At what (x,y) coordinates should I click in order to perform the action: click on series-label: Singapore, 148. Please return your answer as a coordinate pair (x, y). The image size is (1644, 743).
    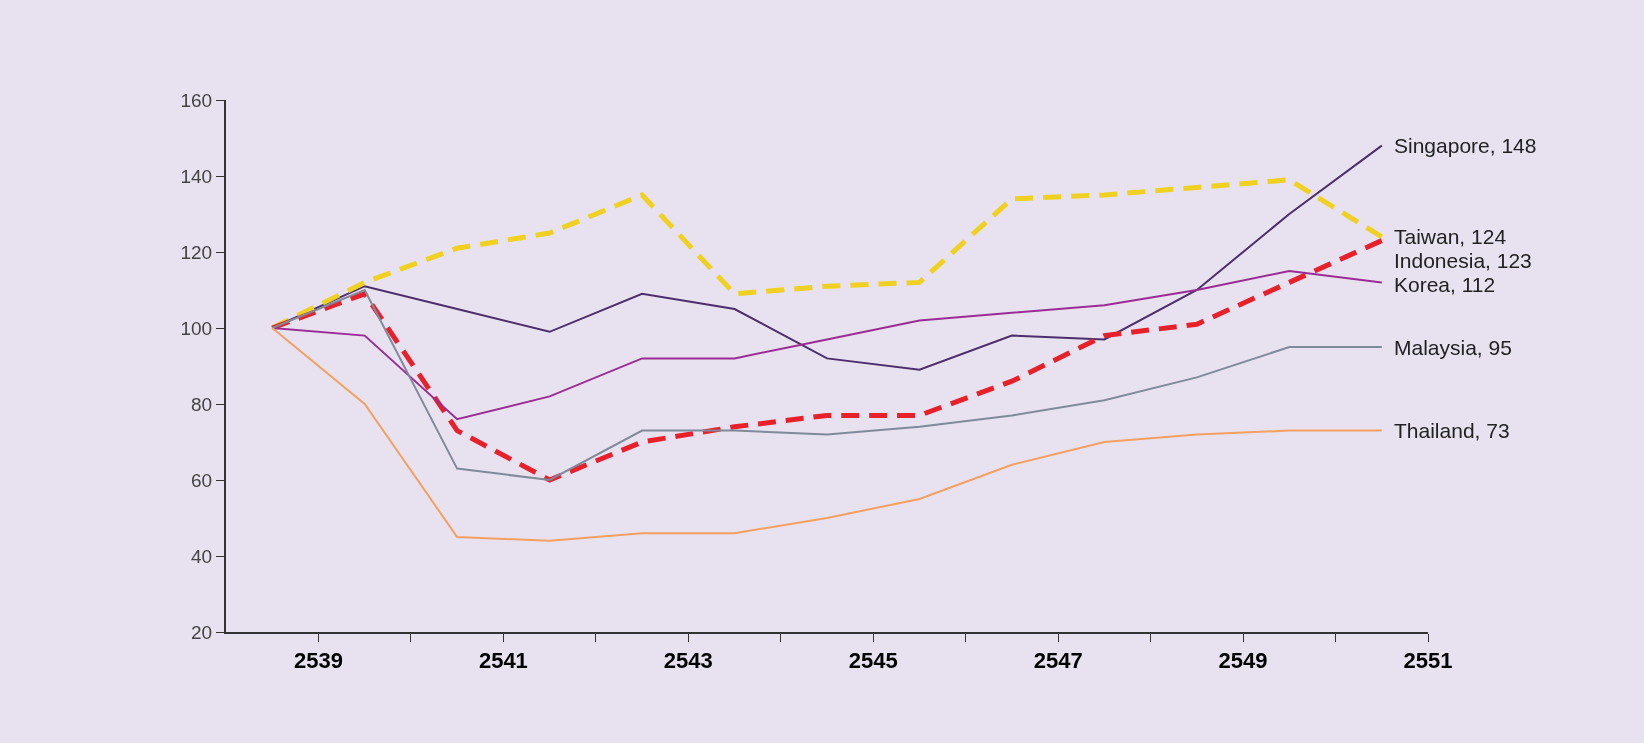
    Looking at the image, I should click on (1465, 145).